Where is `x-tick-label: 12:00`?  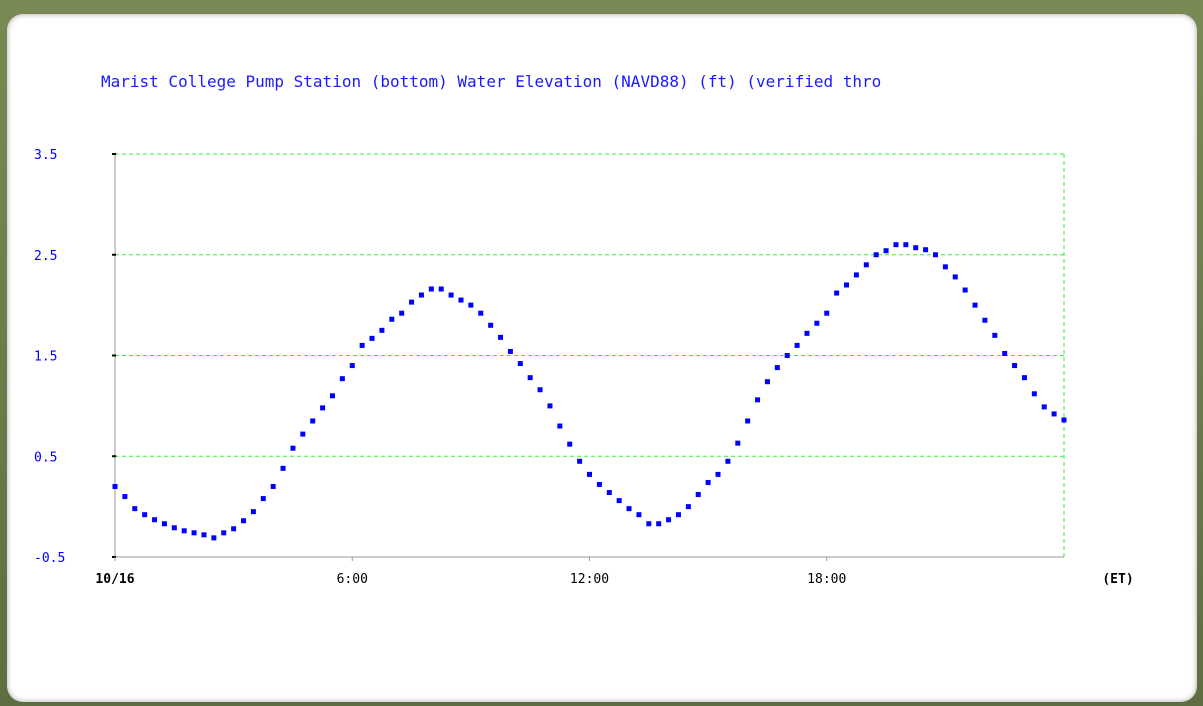 x-tick-label: 12:00 is located at coordinates (589, 579).